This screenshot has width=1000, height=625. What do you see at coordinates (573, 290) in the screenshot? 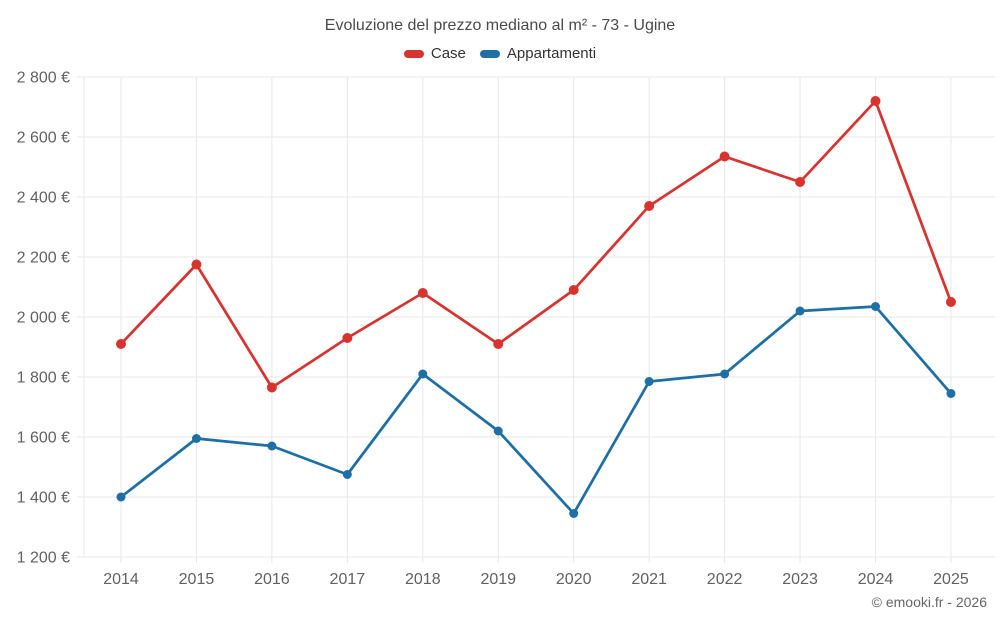
I see `point-case-2020` at bounding box center [573, 290].